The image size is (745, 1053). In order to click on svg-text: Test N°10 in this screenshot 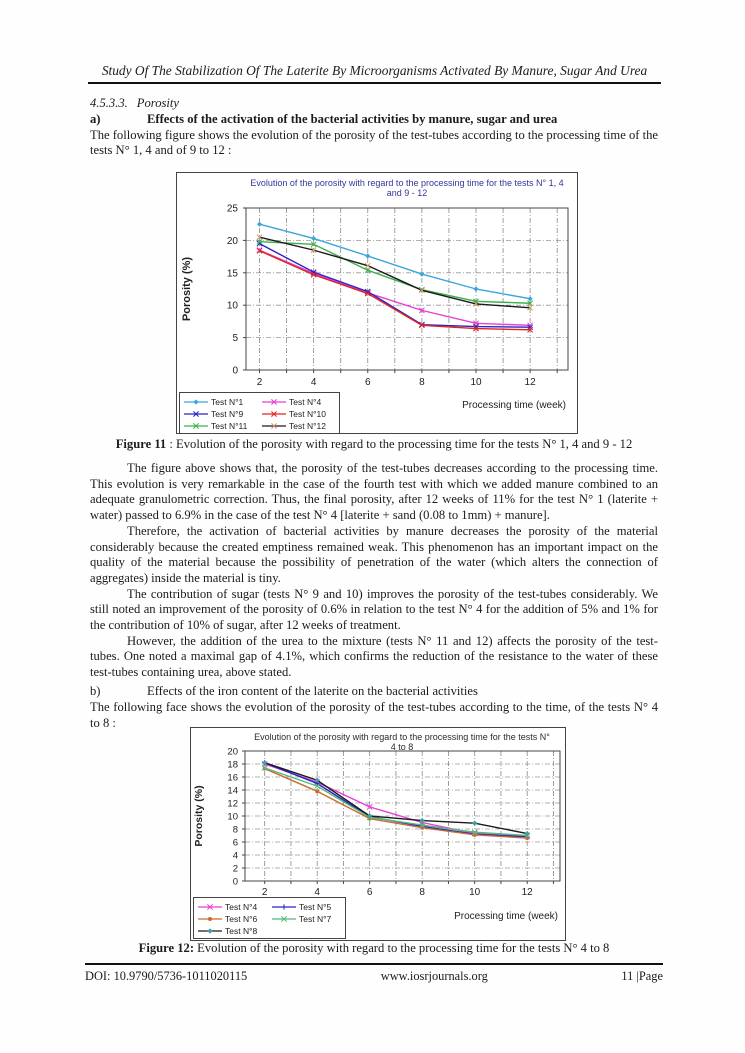, I will do `click(307, 414)`.